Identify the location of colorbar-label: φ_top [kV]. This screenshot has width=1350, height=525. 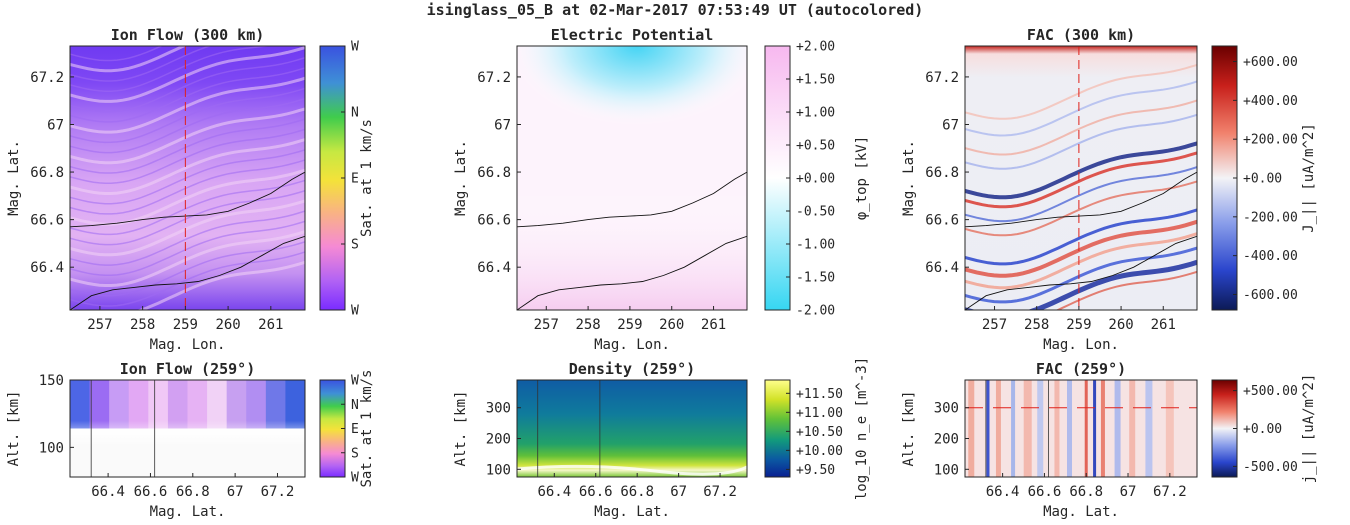
(862, 178).